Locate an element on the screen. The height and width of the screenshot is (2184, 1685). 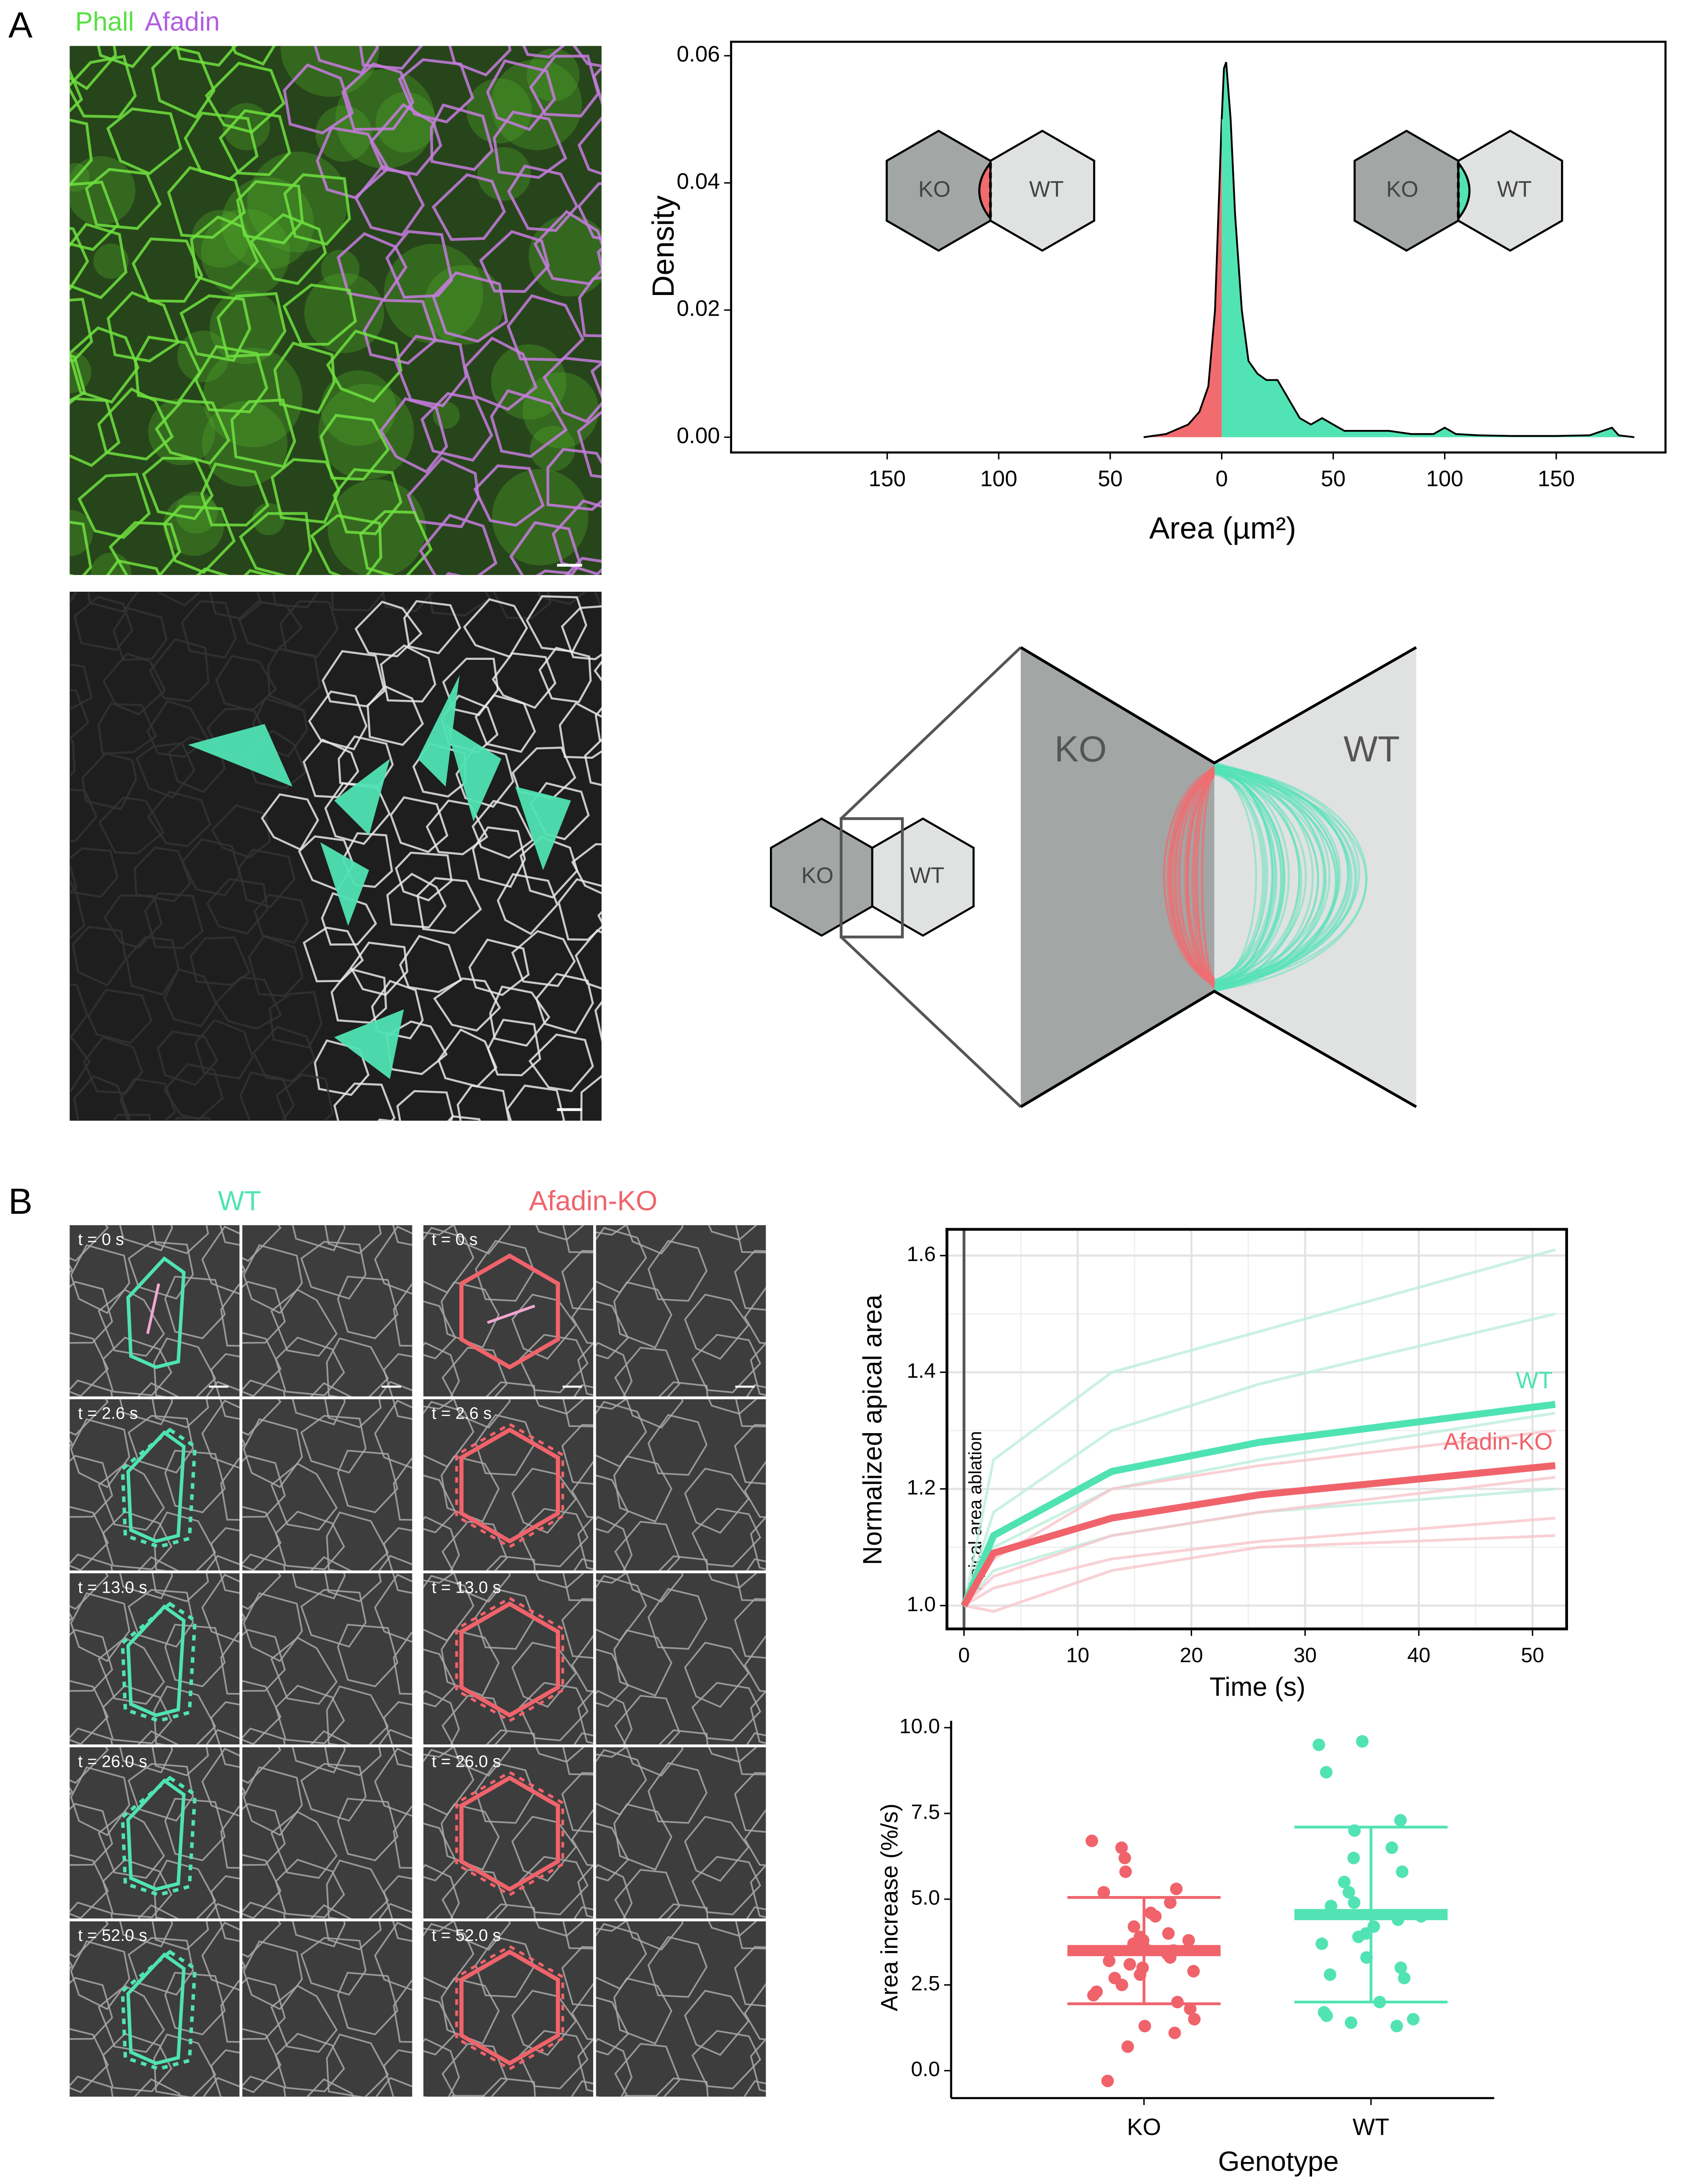
panel-label: B is located at coordinates (20, 1201).